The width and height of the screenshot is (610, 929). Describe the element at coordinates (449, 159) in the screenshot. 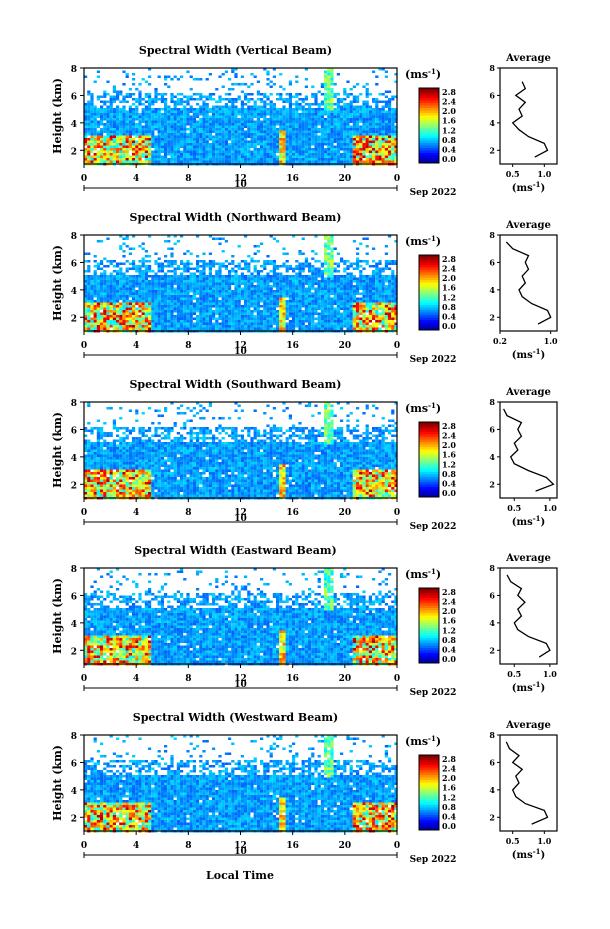

I see `colorbar-tick-label: 0.0` at that location.